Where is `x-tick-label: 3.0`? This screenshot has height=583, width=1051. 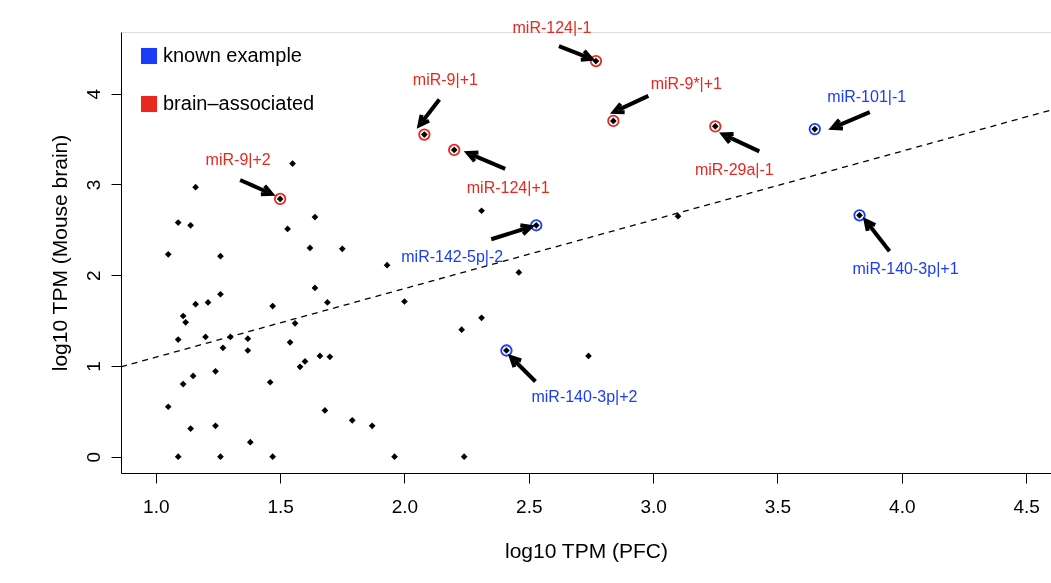 x-tick-label: 3.0 is located at coordinates (653, 506).